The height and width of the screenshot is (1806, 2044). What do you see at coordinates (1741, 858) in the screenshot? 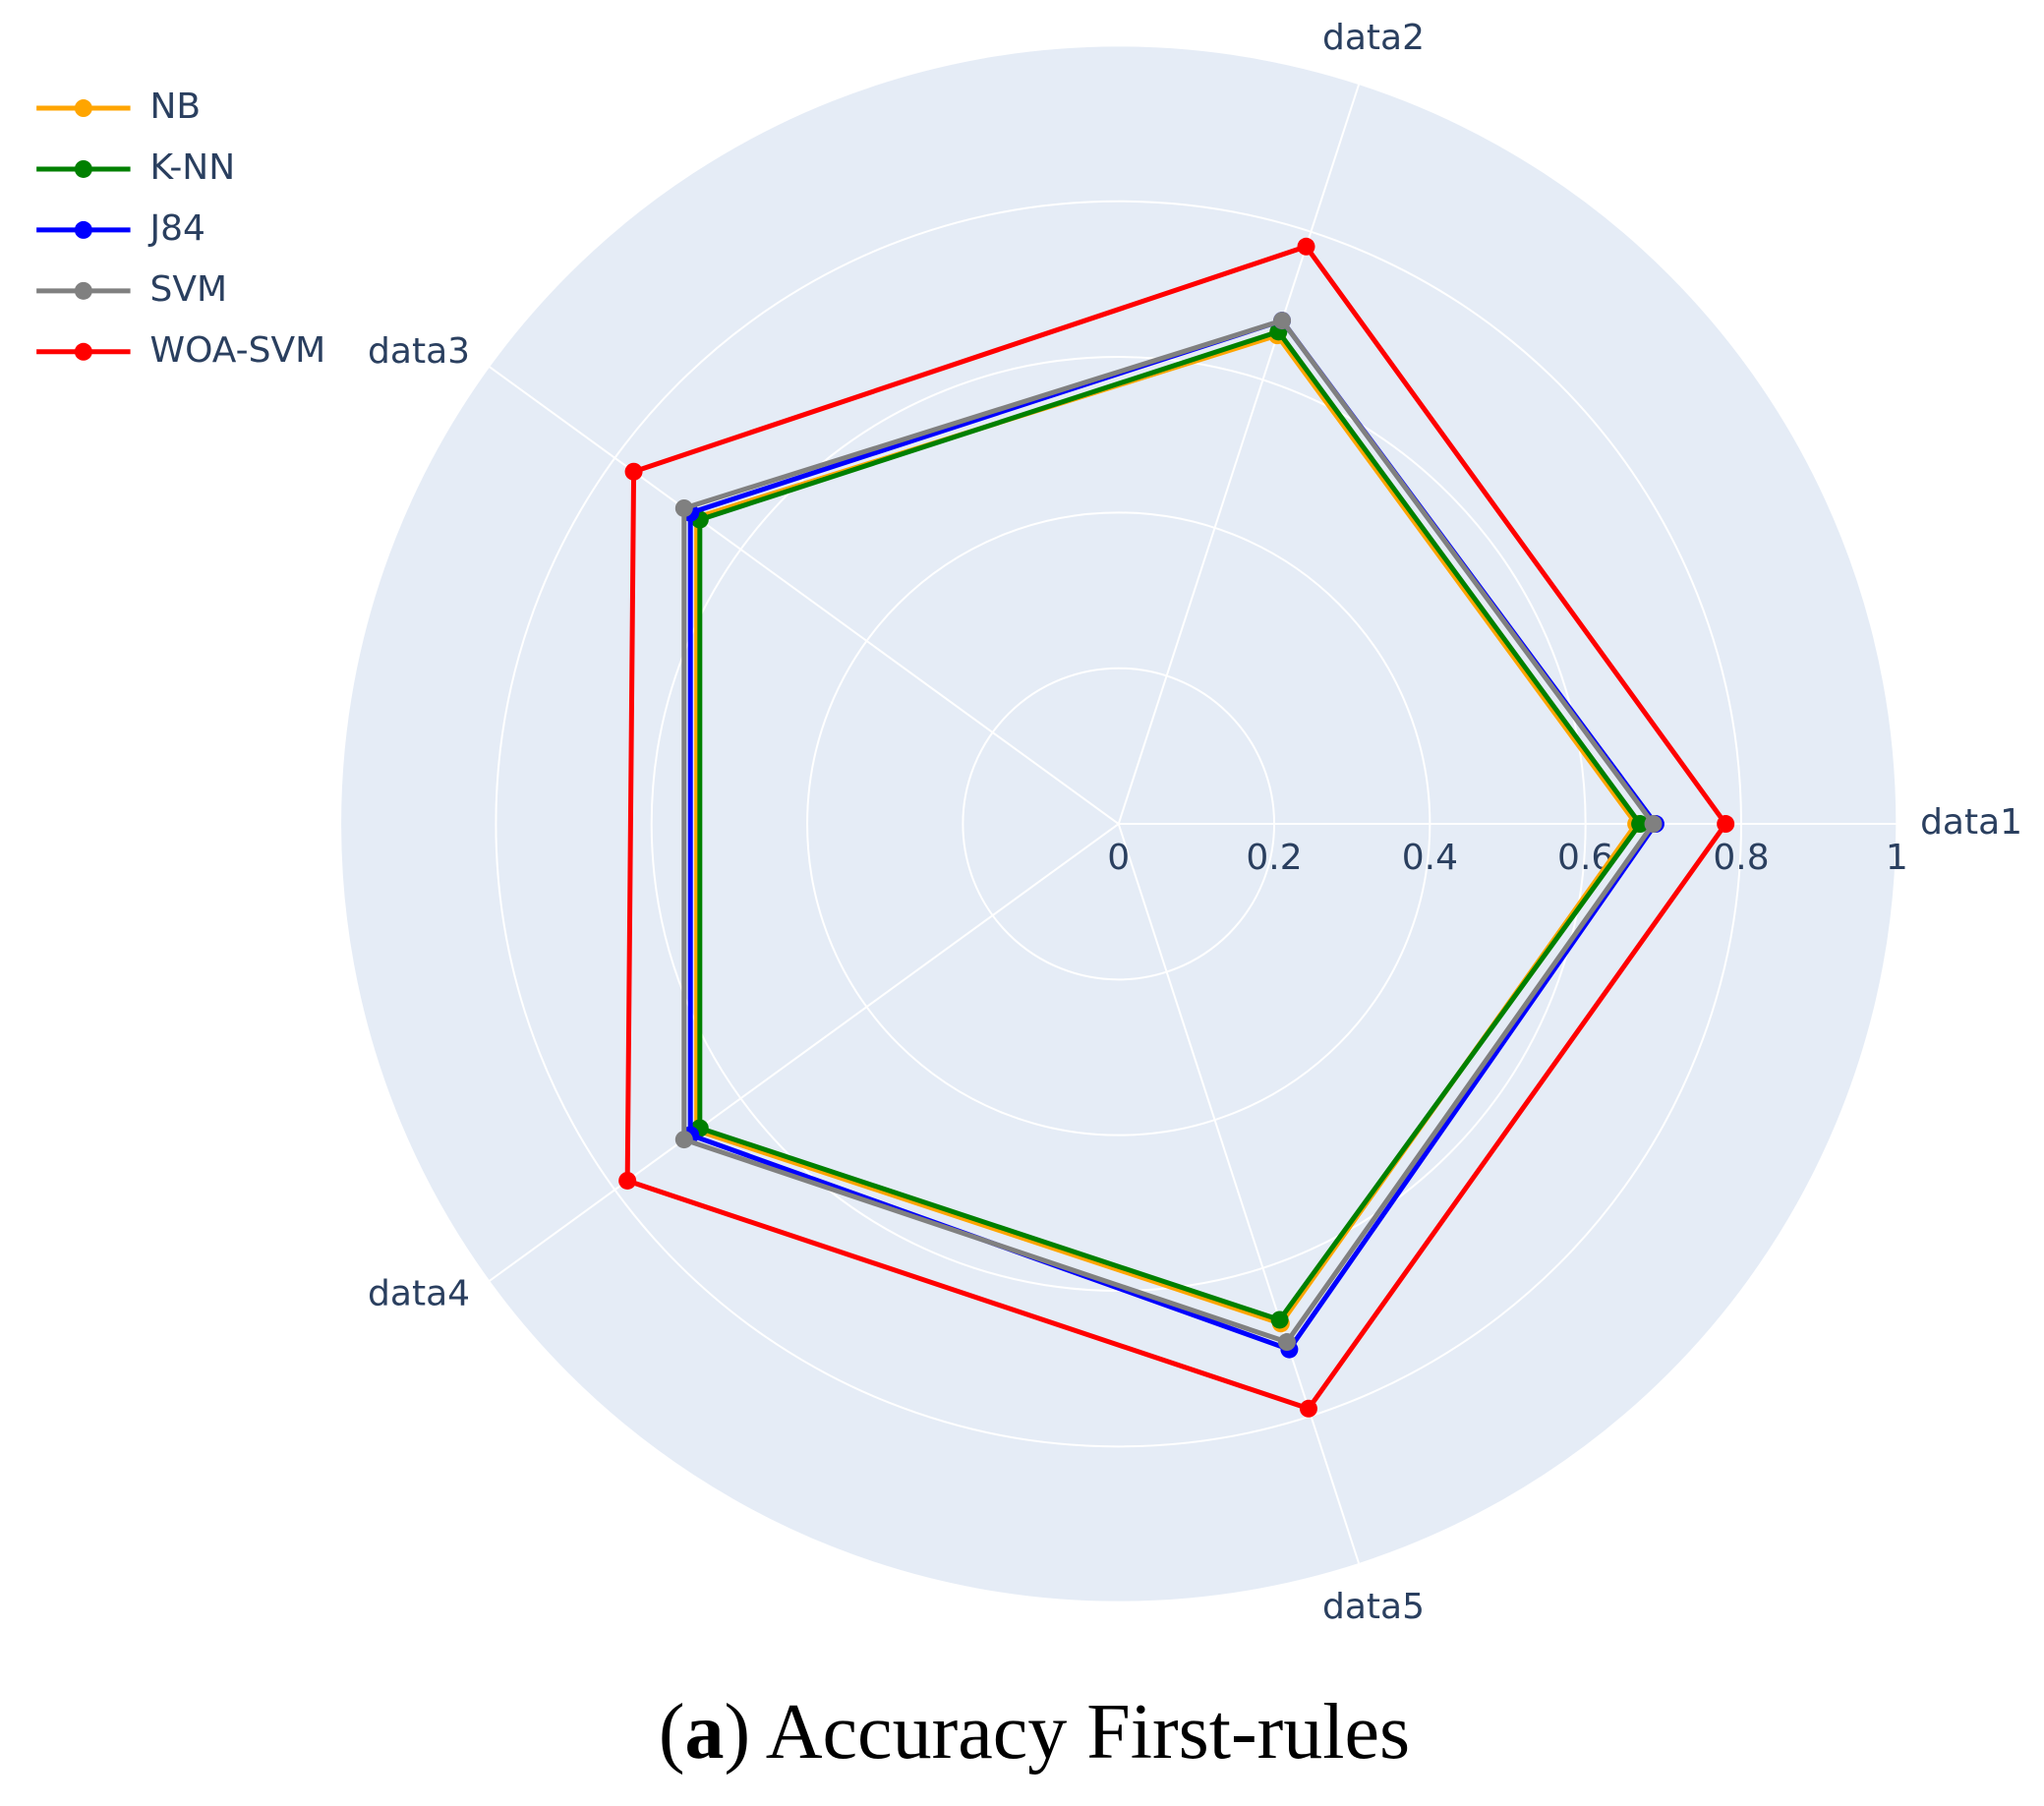
I see `r-tick-label: 0.8` at bounding box center [1741, 858].